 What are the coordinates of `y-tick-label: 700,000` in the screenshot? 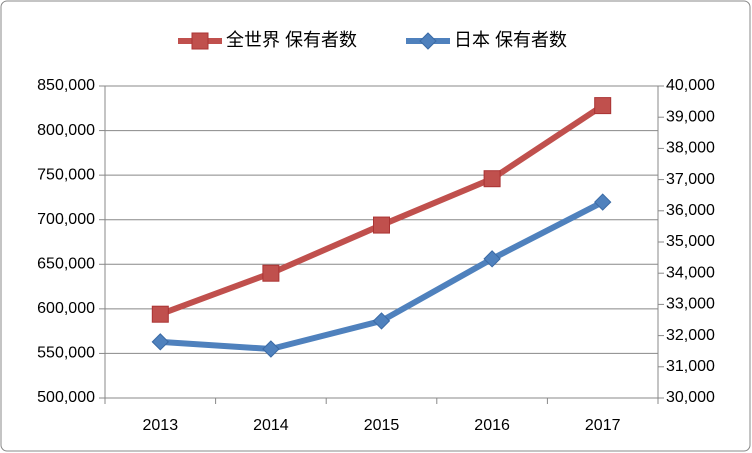 It's located at (66, 219).